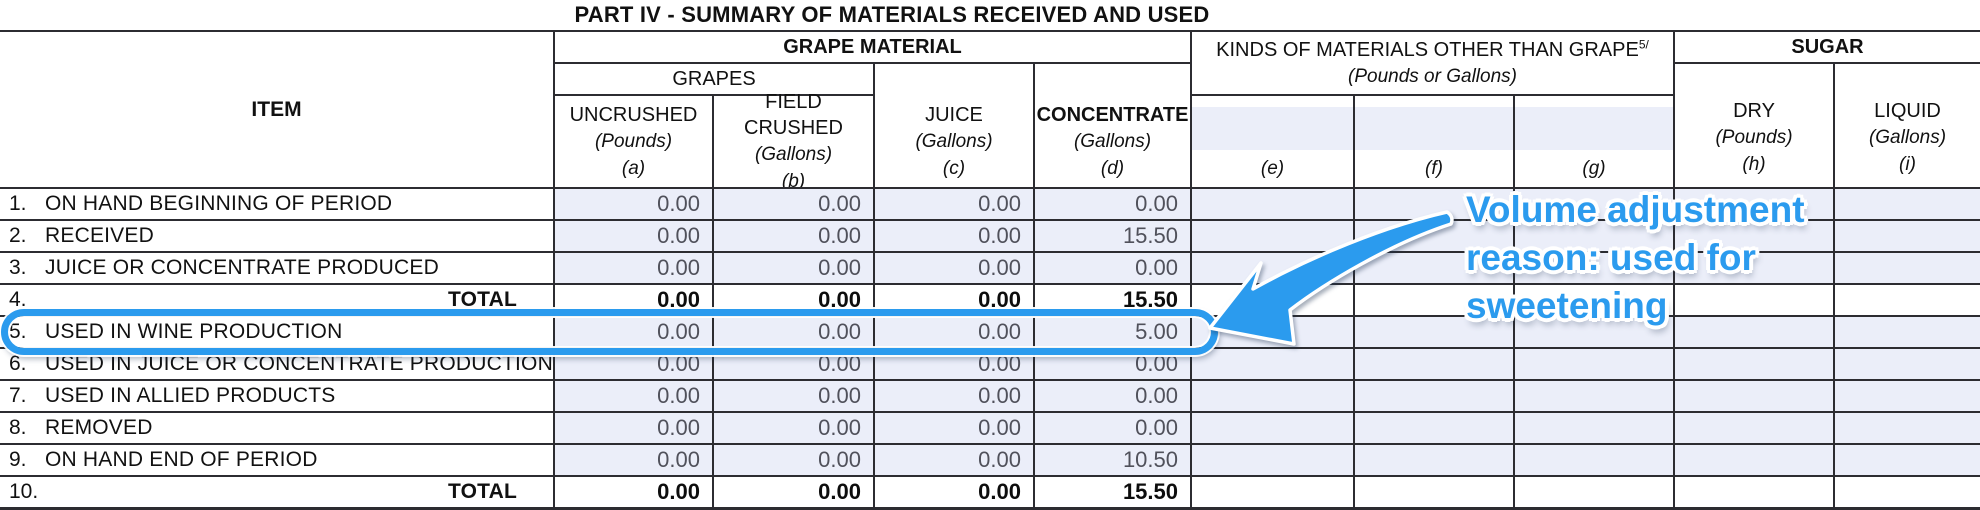 Image resolution: width=1980 pixels, height=510 pixels. I want to click on material-kind-input-e, so click(1272, 128).